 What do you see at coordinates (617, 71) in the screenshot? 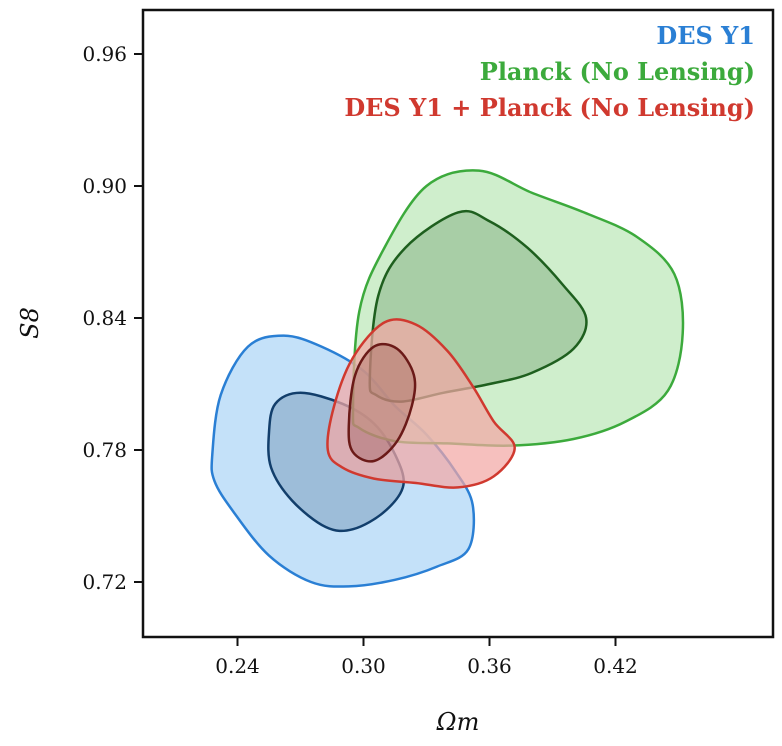
I see `legend-entry-planck-no-lensing: Planck (No Lensing)` at bounding box center [617, 71].